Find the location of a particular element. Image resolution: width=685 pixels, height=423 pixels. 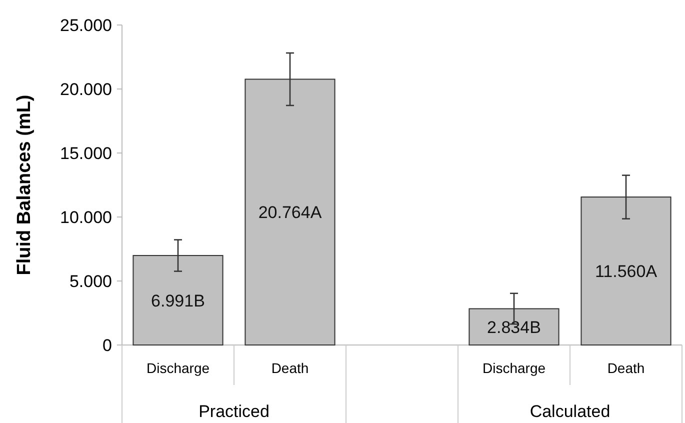

data-label: 20.764A is located at coordinates (290, 212).